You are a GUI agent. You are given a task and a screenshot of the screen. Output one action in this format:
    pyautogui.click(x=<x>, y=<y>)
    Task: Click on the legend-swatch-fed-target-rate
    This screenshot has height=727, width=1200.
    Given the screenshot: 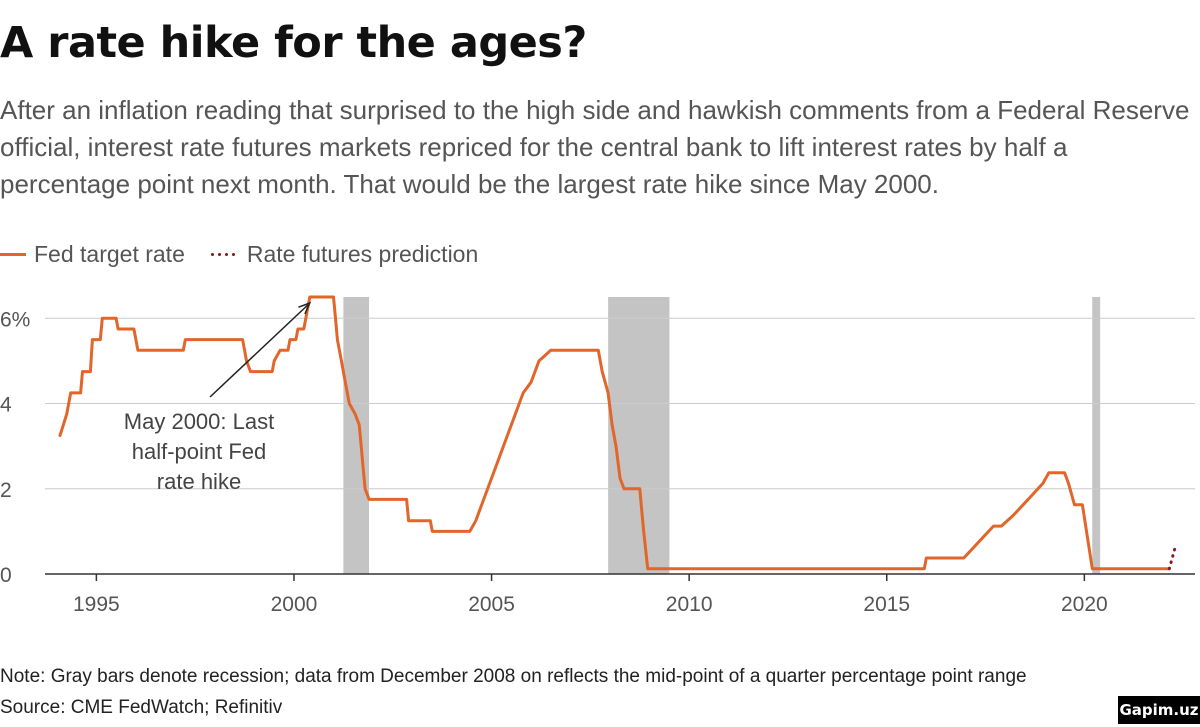 What is the action you would take?
    pyautogui.click(x=13, y=254)
    